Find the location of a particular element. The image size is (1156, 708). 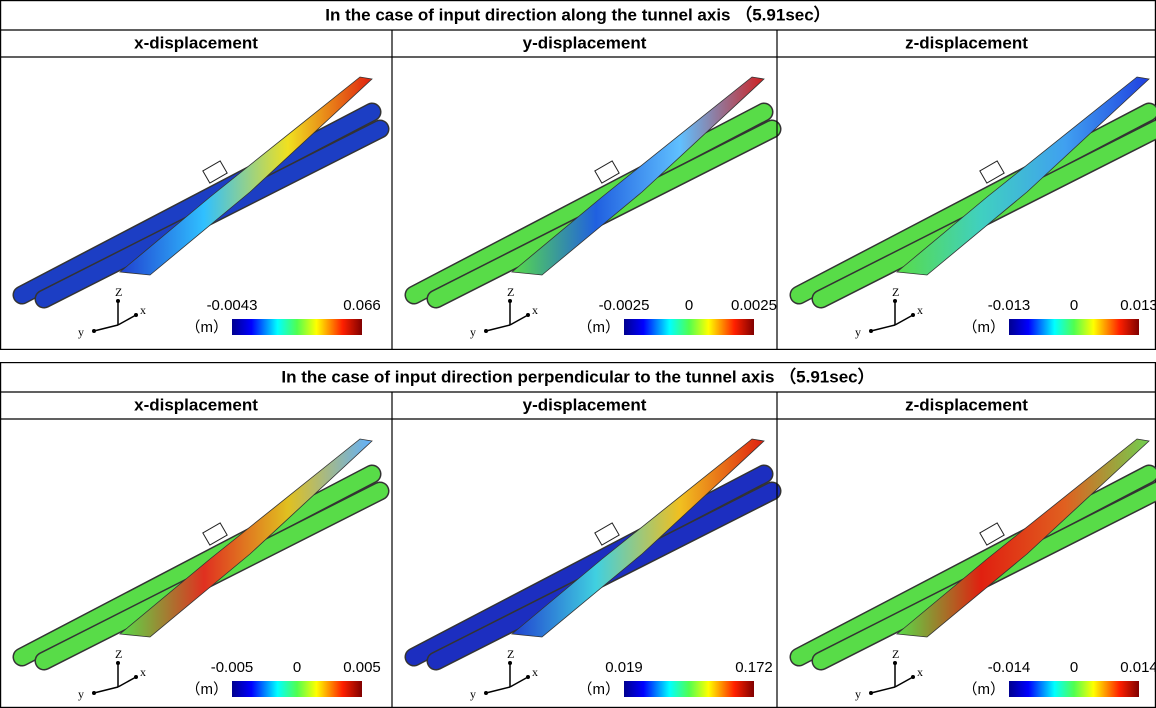

panel-image: Zy x （m） 0.019 0.172 is located at coordinates (593, 569).